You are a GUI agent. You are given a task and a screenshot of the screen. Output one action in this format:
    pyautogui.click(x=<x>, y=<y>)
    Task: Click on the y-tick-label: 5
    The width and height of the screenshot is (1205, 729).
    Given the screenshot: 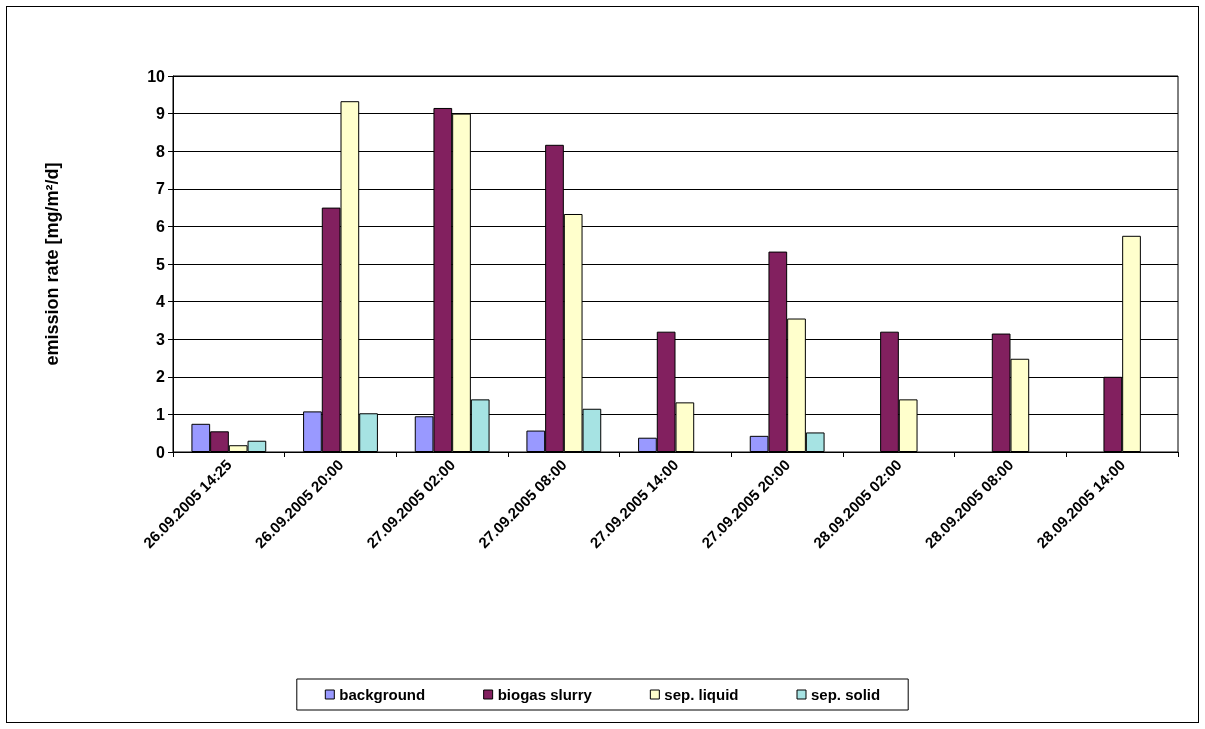 What is the action you would take?
    pyautogui.click(x=161, y=264)
    